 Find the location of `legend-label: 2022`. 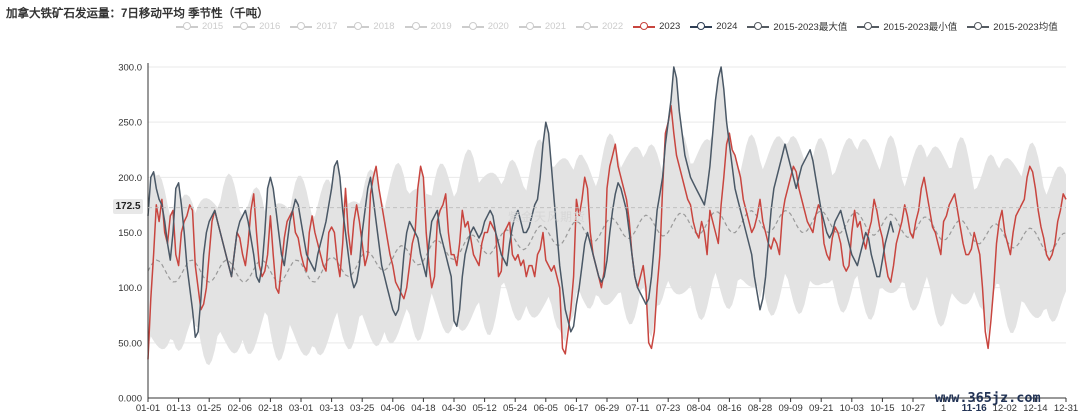

legend-label: 2022 is located at coordinates (612, 26).